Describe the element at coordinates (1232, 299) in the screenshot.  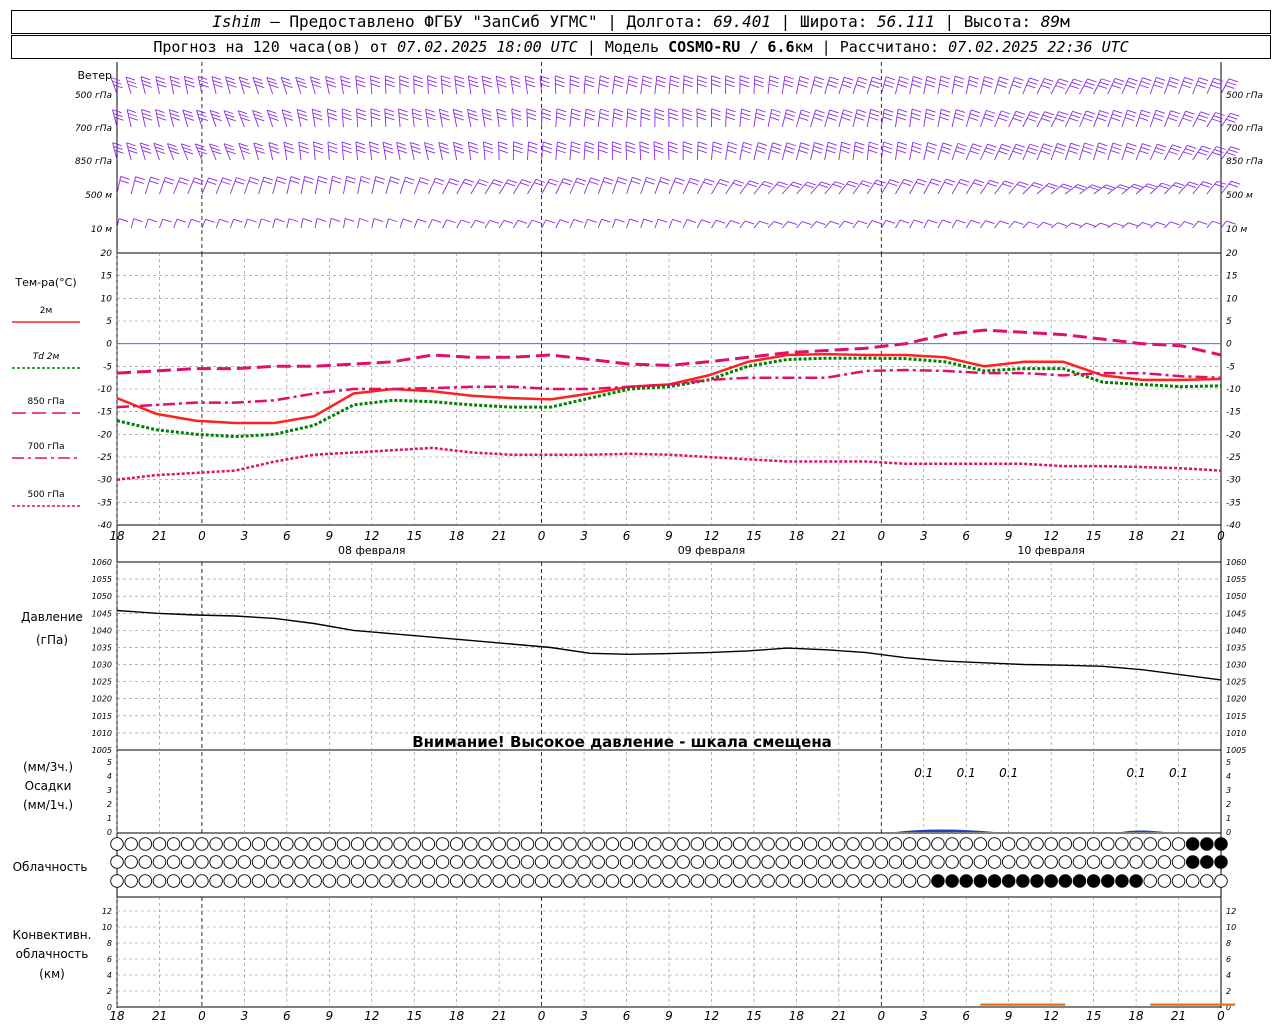
I see `temp-tick-label-right: 10` at that location.